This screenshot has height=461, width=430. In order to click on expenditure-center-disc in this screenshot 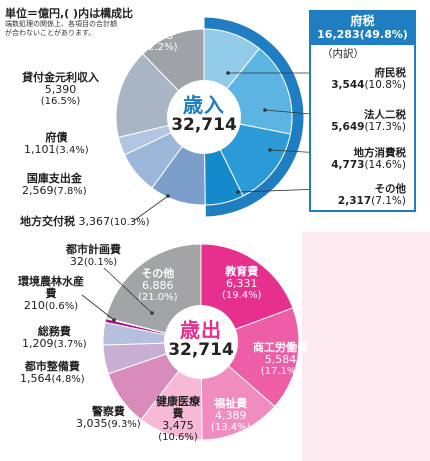, I will do `click(201, 342)`.